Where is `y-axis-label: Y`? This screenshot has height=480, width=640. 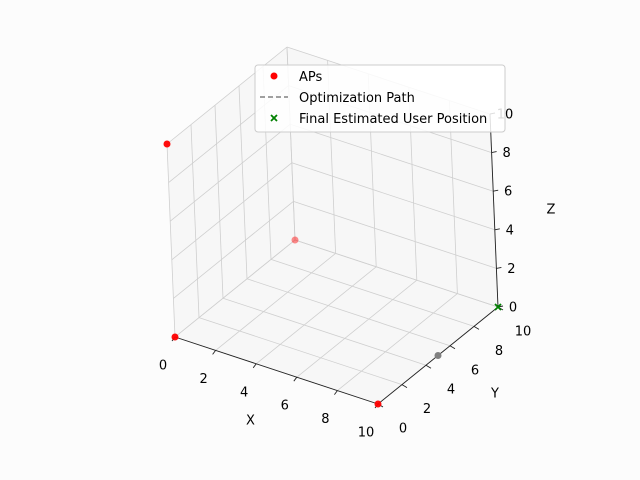 y-axis-label: Y is located at coordinates (494, 394).